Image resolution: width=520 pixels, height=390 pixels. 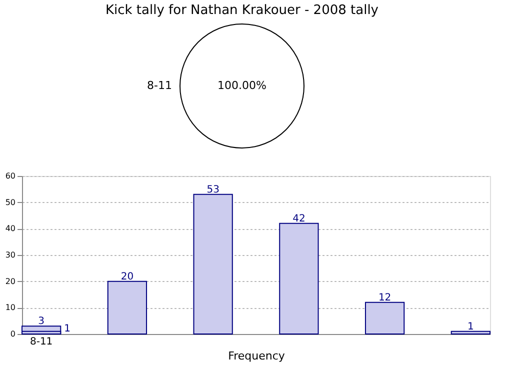 I want to click on data-label: 12, so click(x=385, y=298).